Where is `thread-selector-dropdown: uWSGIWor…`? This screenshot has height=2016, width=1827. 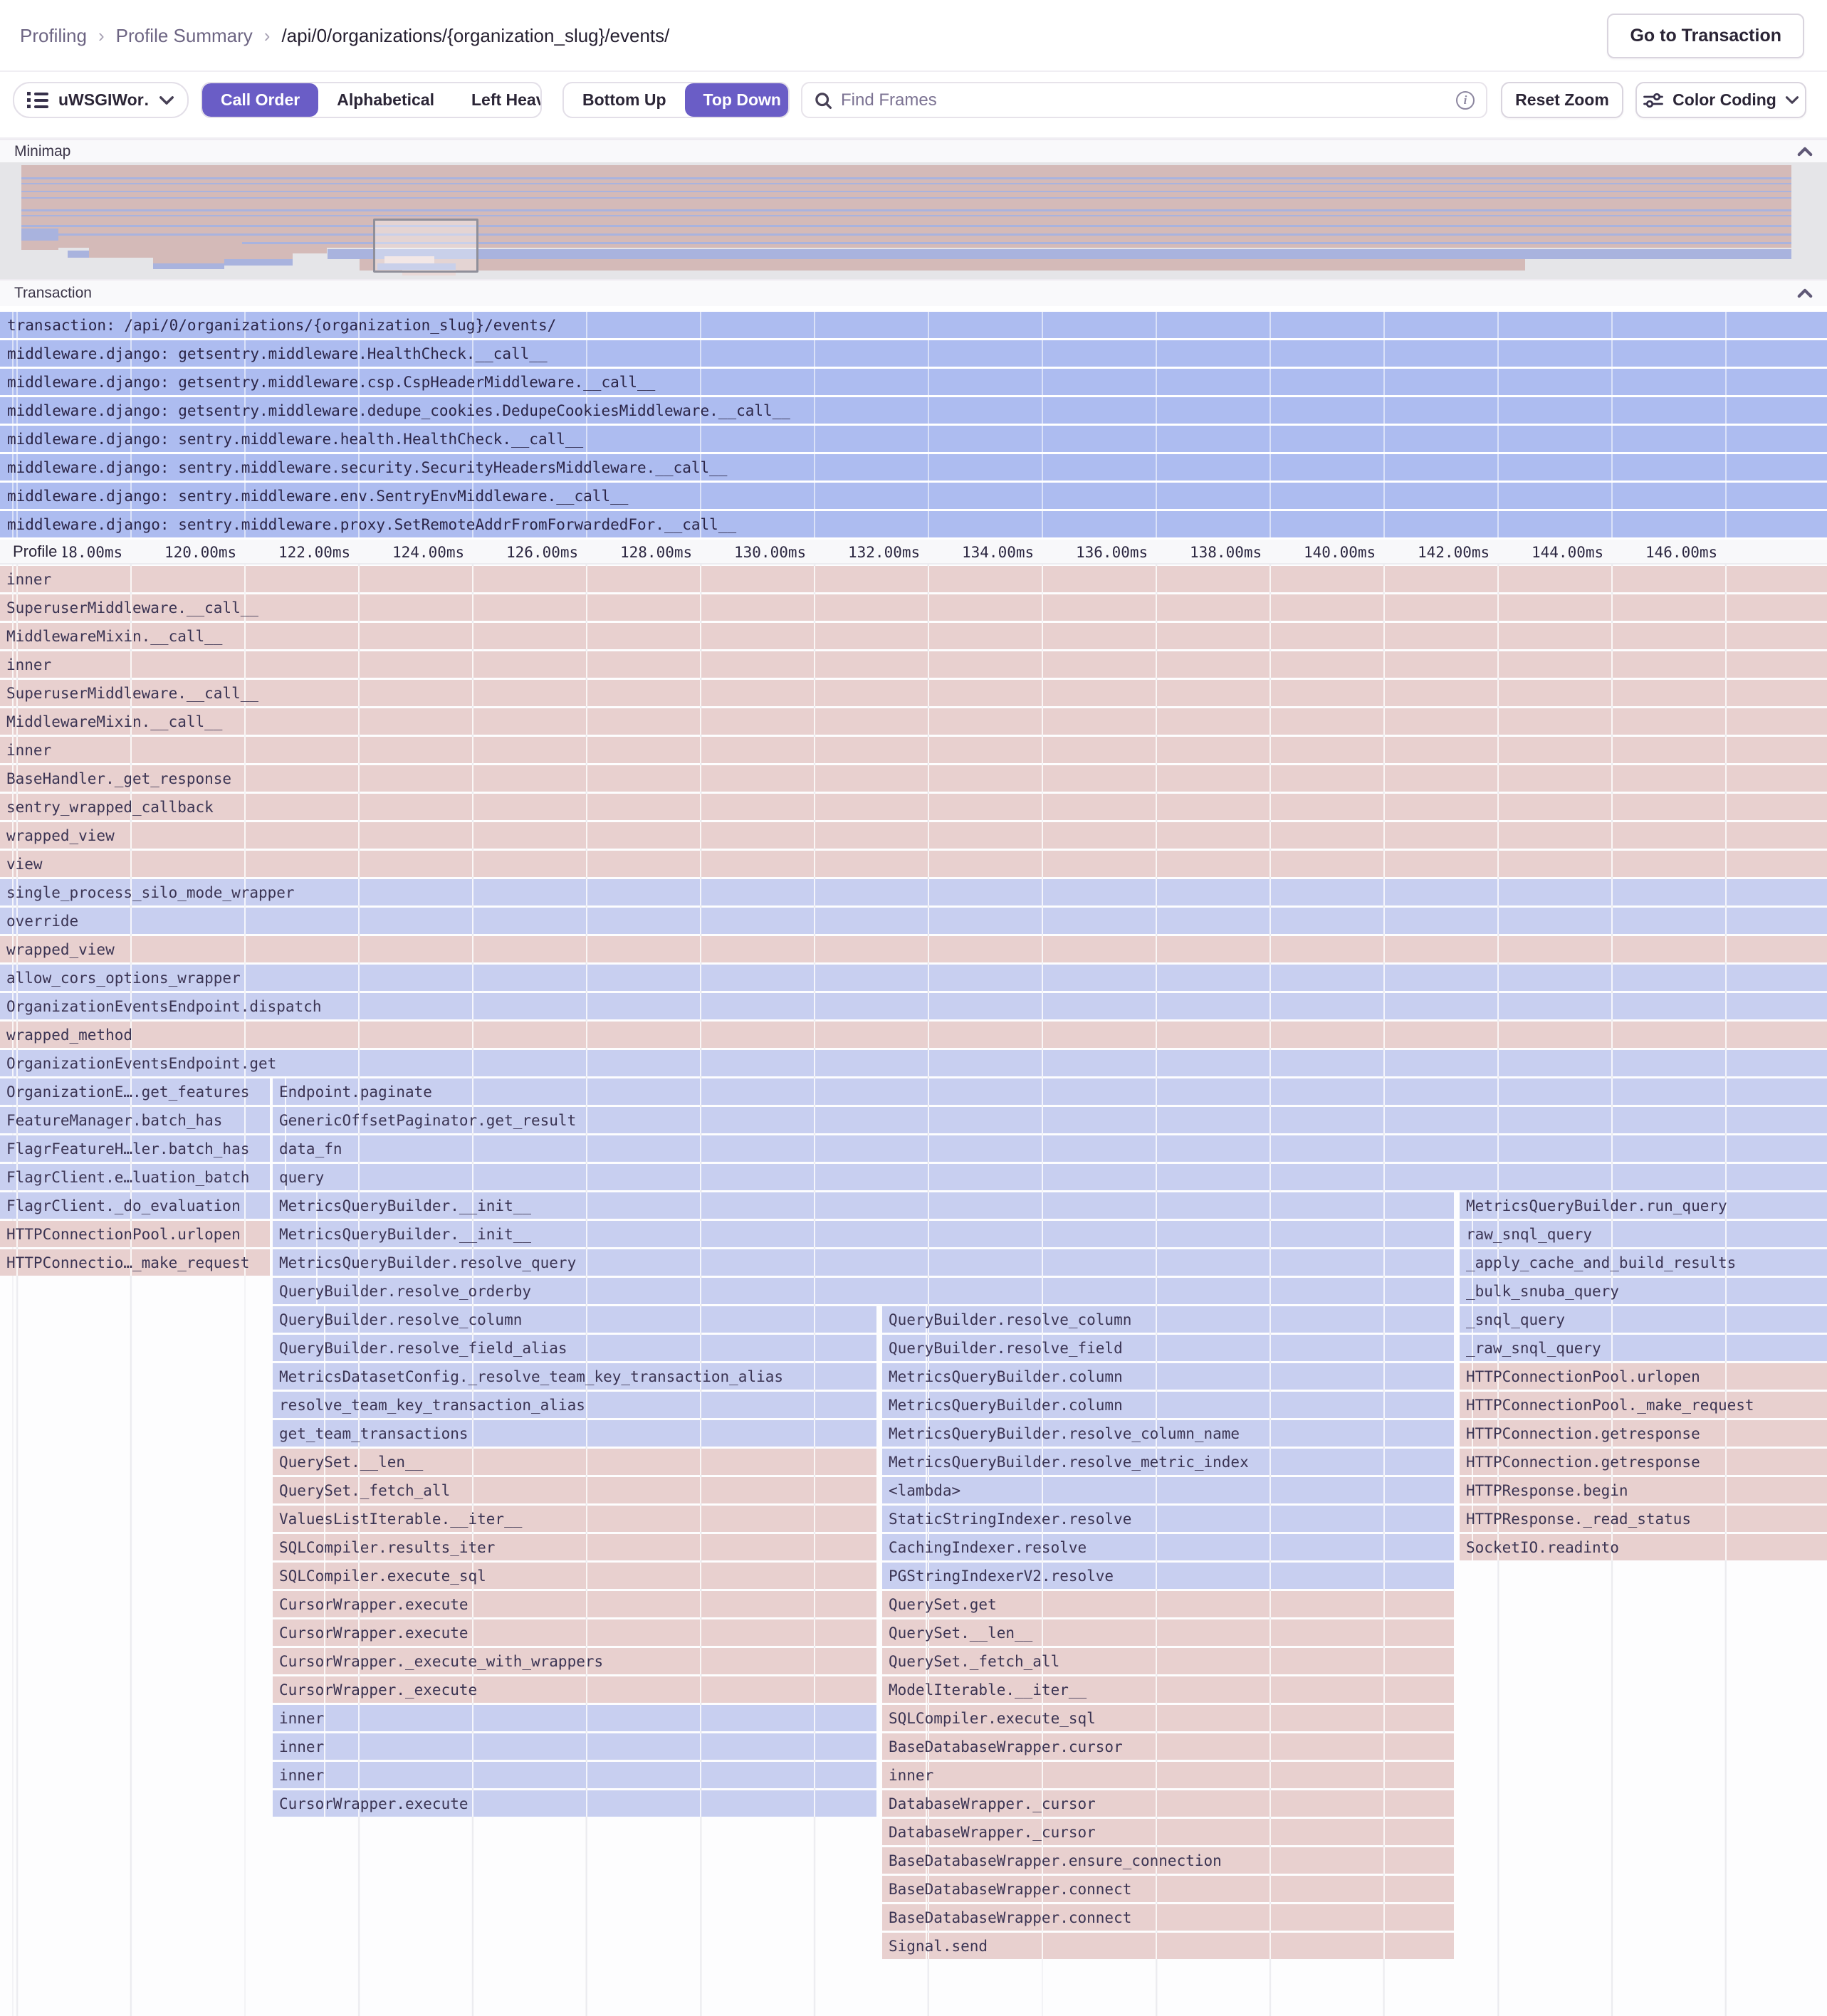
thread-selector-dropdown: uWSGIWor… is located at coordinates (101, 100).